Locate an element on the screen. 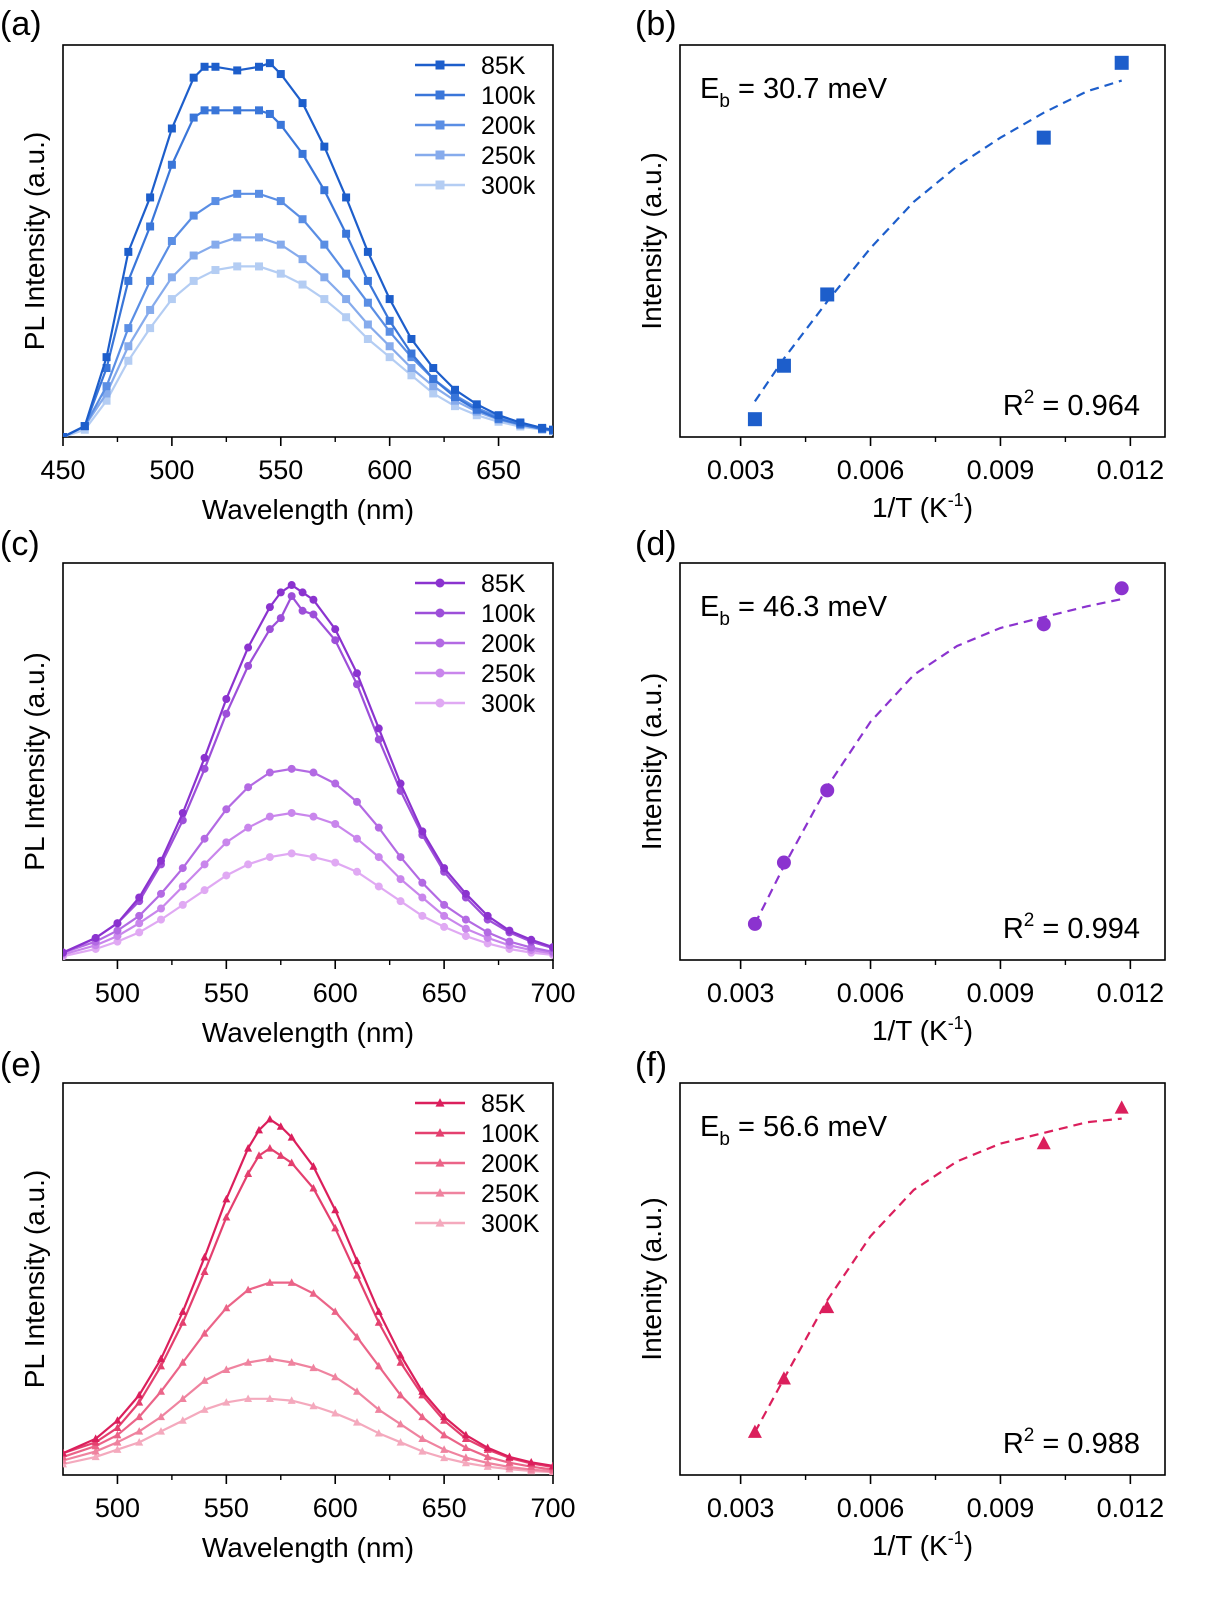  x-tick-label: 700 is located at coordinates (552, 993).